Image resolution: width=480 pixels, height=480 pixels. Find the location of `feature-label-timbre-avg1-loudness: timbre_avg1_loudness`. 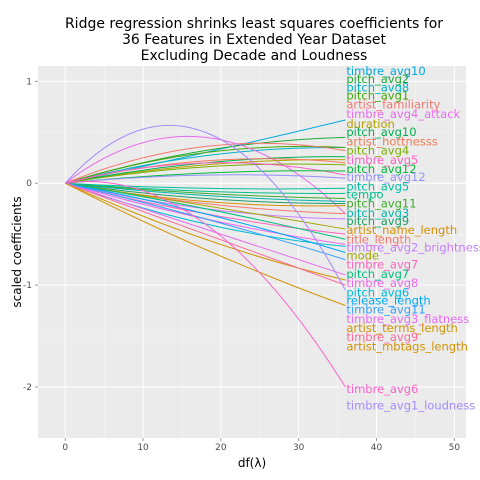

feature-label-timbre-avg1-loudness: timbre_avg1_loudness is located at coordinates (410, 405).